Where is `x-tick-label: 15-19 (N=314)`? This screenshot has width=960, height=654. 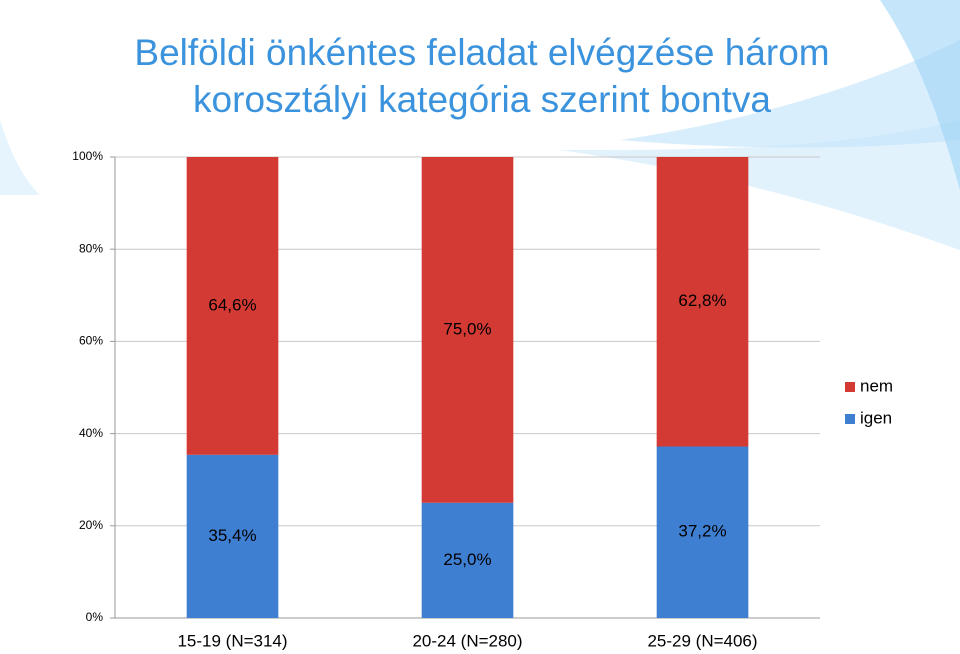 x-tick-label: 15-19 (N=314) is located at coordinates (232, 640).